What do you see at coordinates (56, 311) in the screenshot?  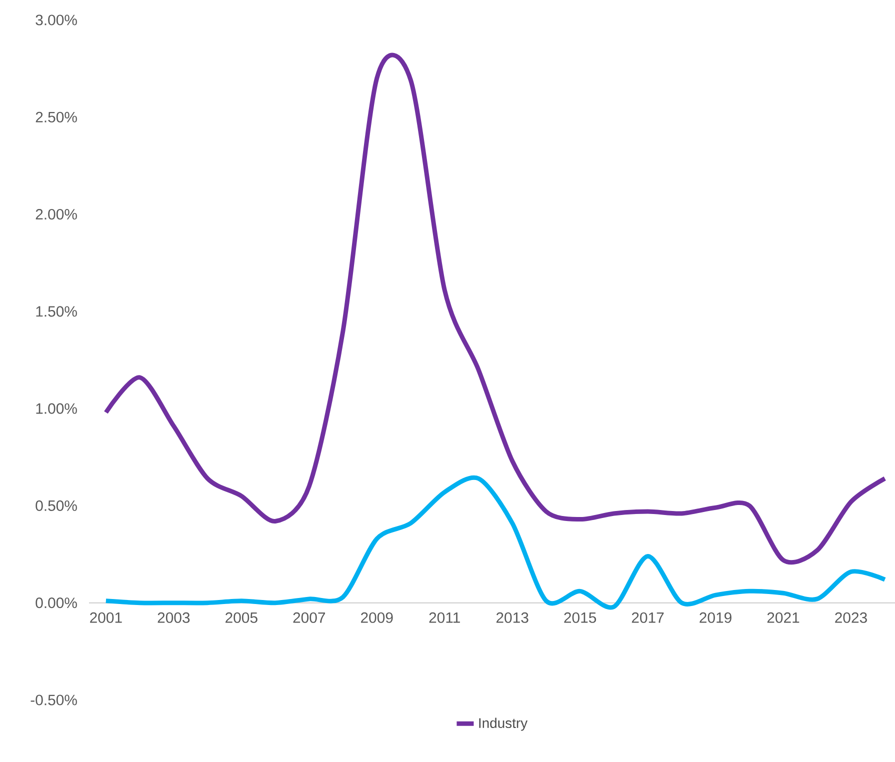 I see `y-tick-label: 1.50%` at bounding box center [56, 311].